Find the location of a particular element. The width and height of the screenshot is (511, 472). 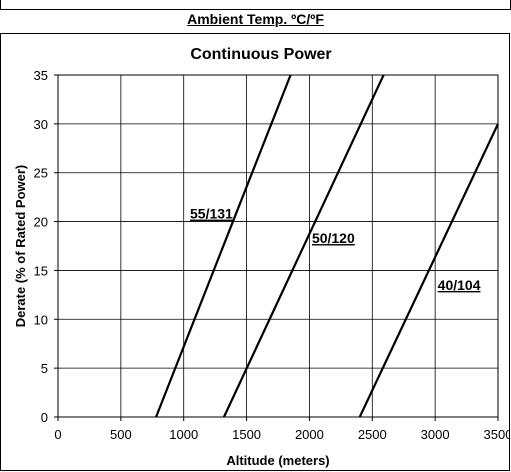

y-tick-label: 30 is located at coordinates (41, 124).